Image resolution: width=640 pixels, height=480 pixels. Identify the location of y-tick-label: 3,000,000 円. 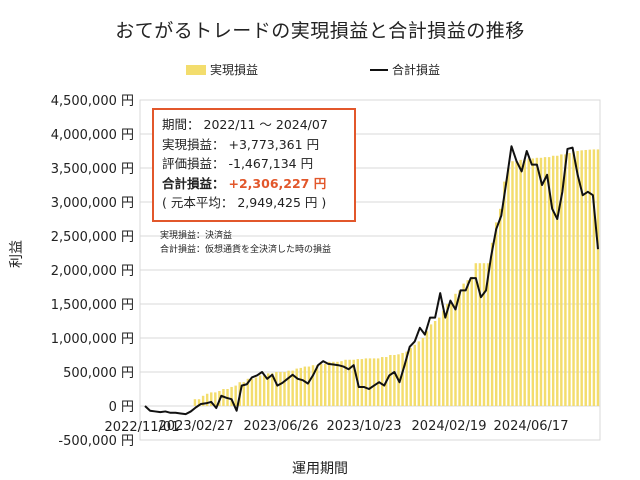
(92, 203).